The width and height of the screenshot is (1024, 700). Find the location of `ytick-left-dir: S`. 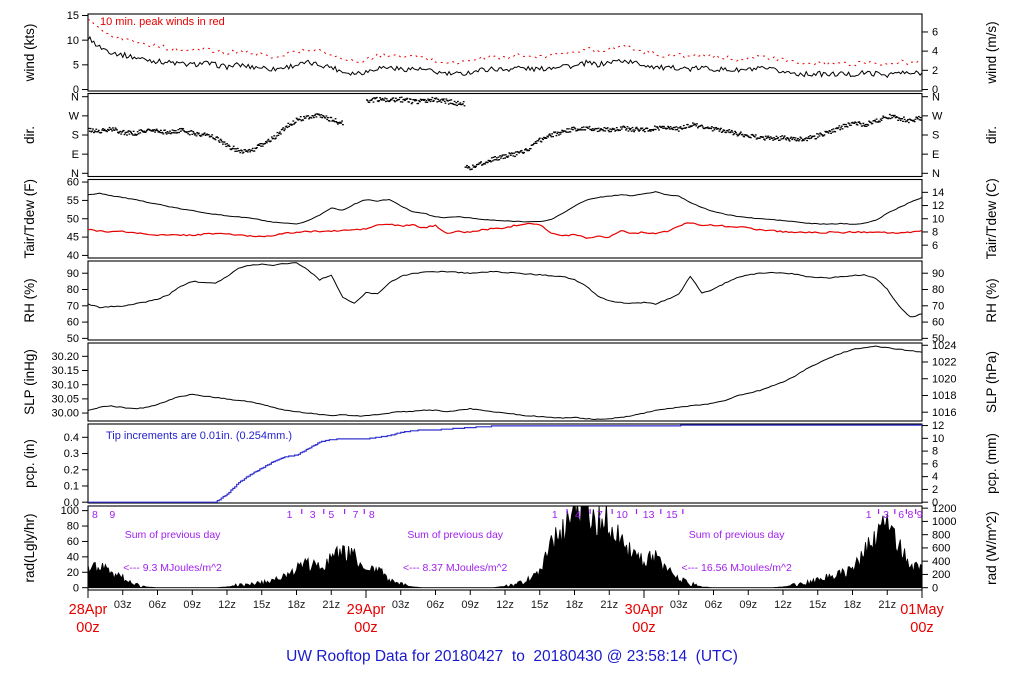

ytick-left-dir: S is located at coordinates (75, 136).